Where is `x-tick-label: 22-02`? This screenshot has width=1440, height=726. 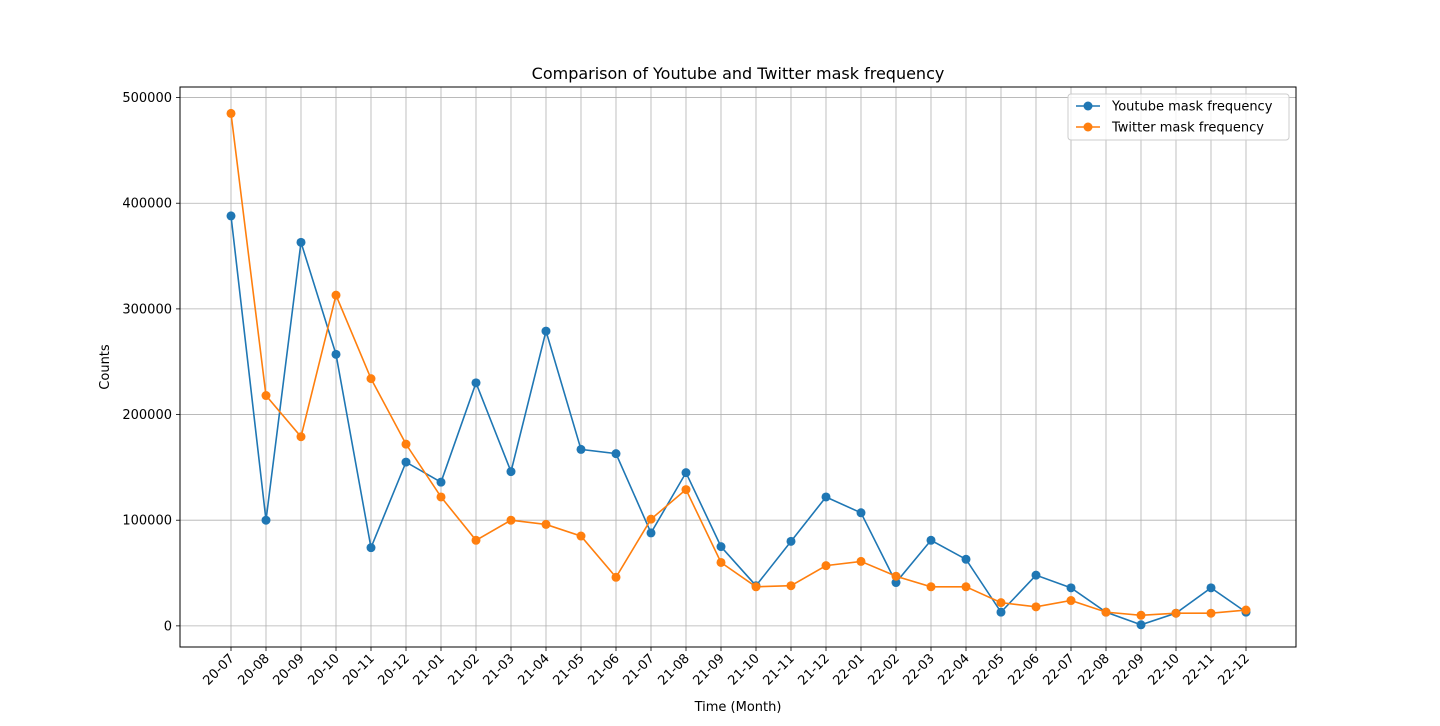 x-tick-label: 22-02 is located at coordinates (884, 669).